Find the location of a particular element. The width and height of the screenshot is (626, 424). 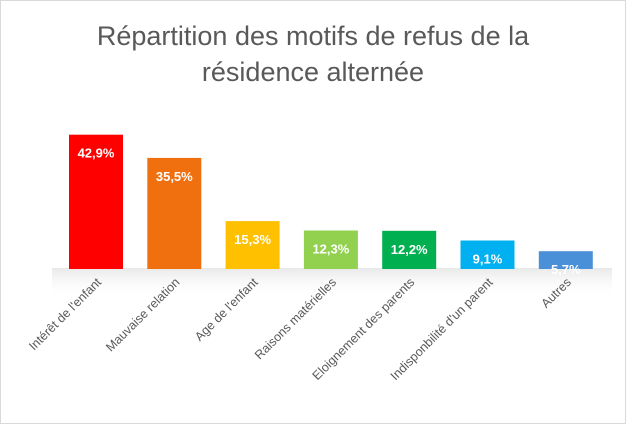

data-label-2: 35,5% is located at coordinates (174, 176).